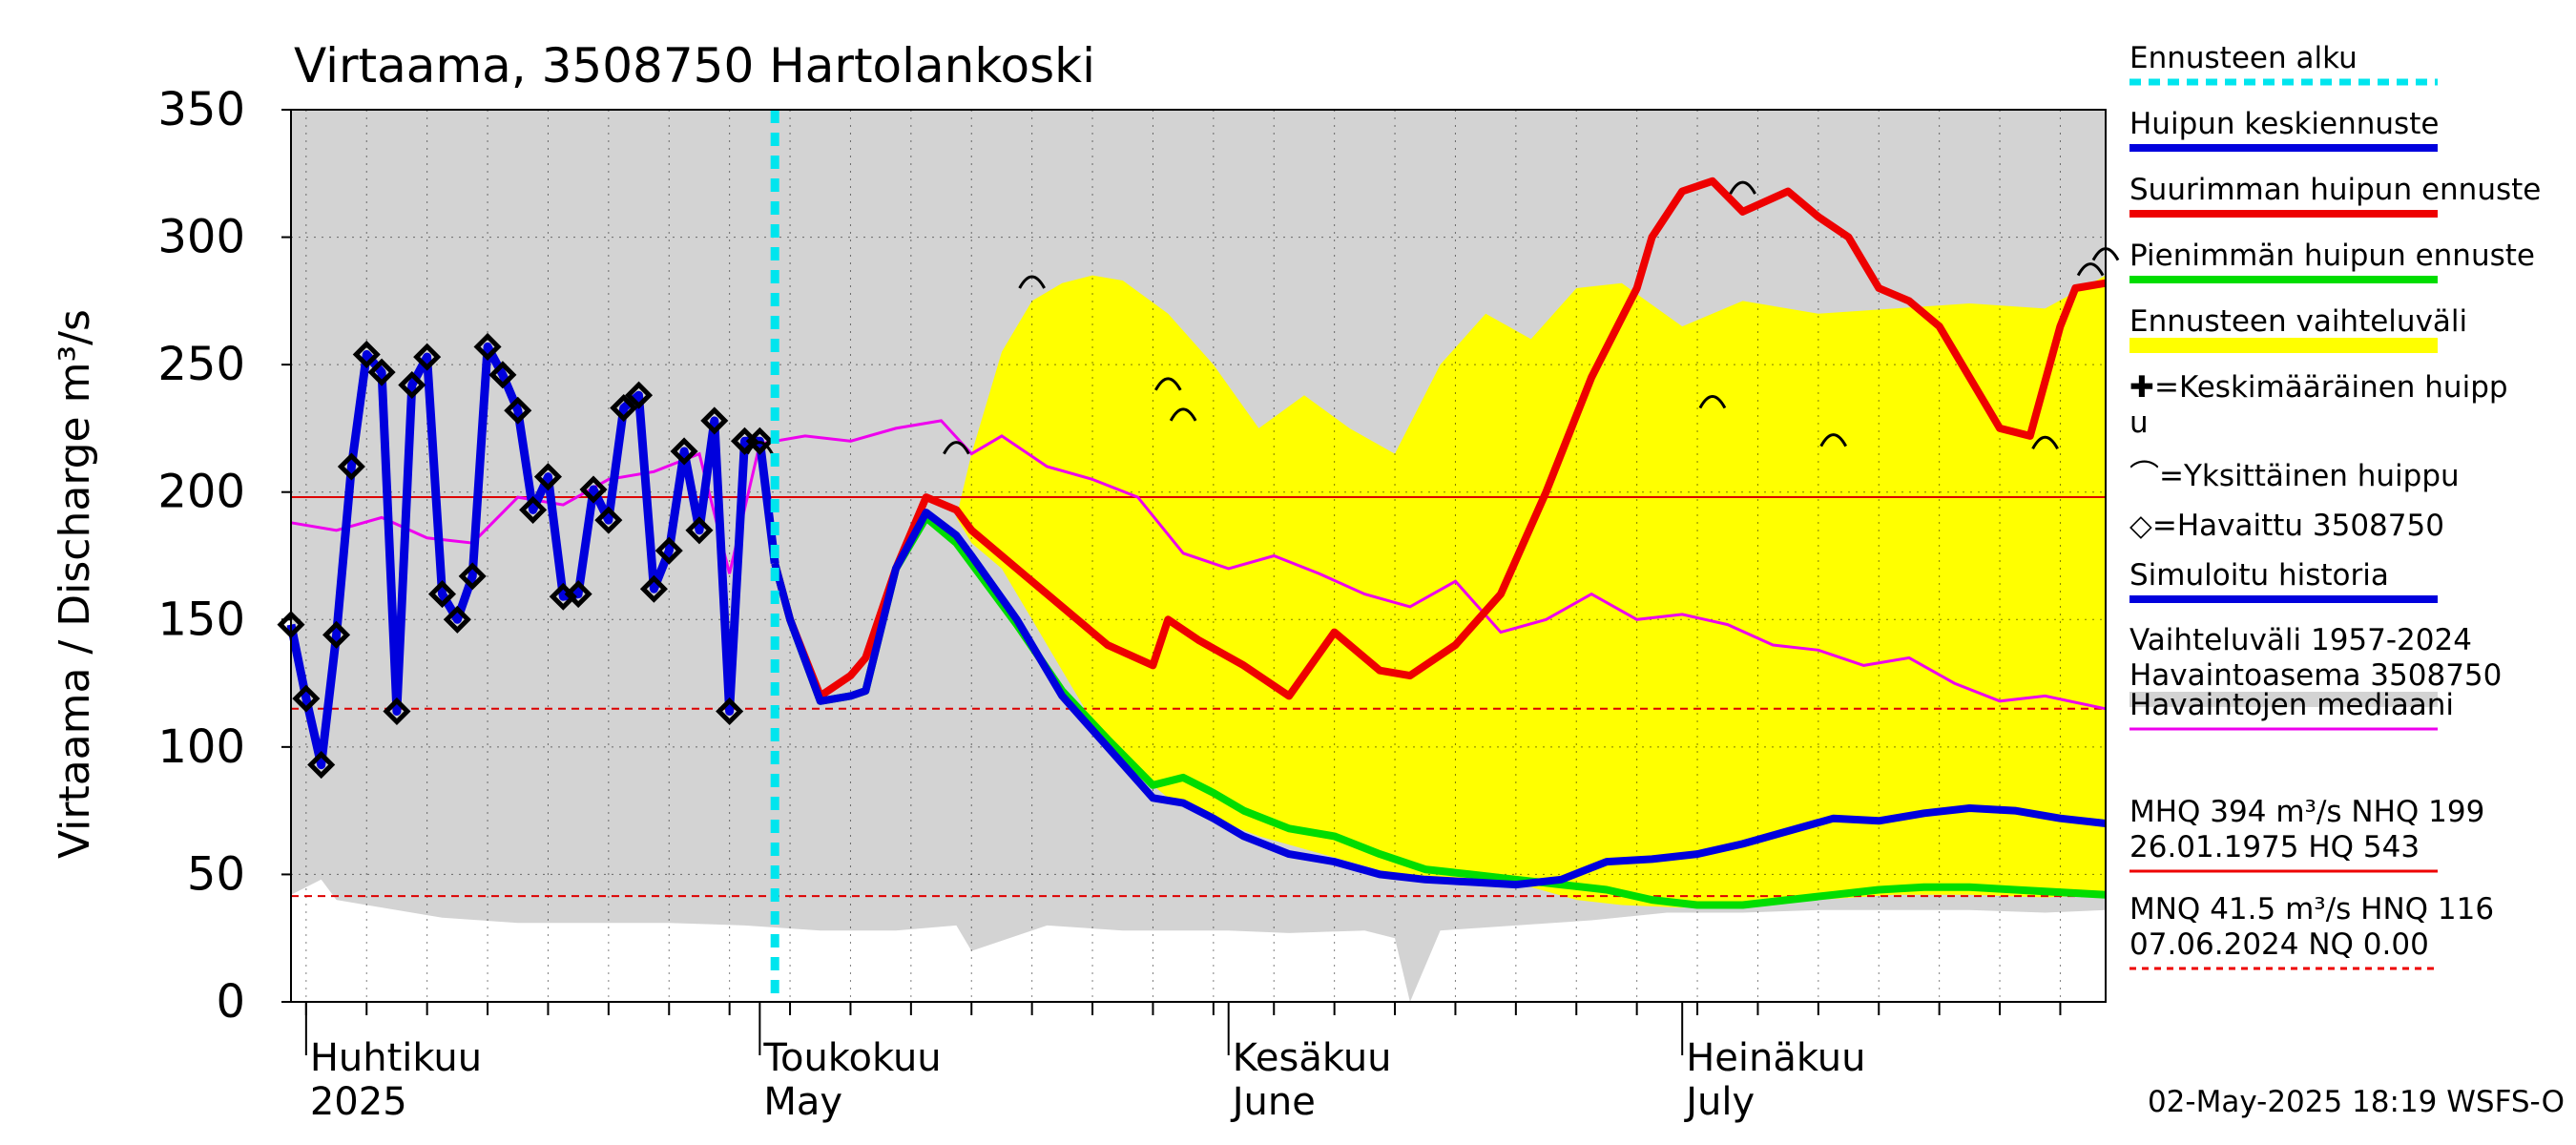  I want to click on legend-label: Suurimman huipun ennuste, so click(2335, 190).